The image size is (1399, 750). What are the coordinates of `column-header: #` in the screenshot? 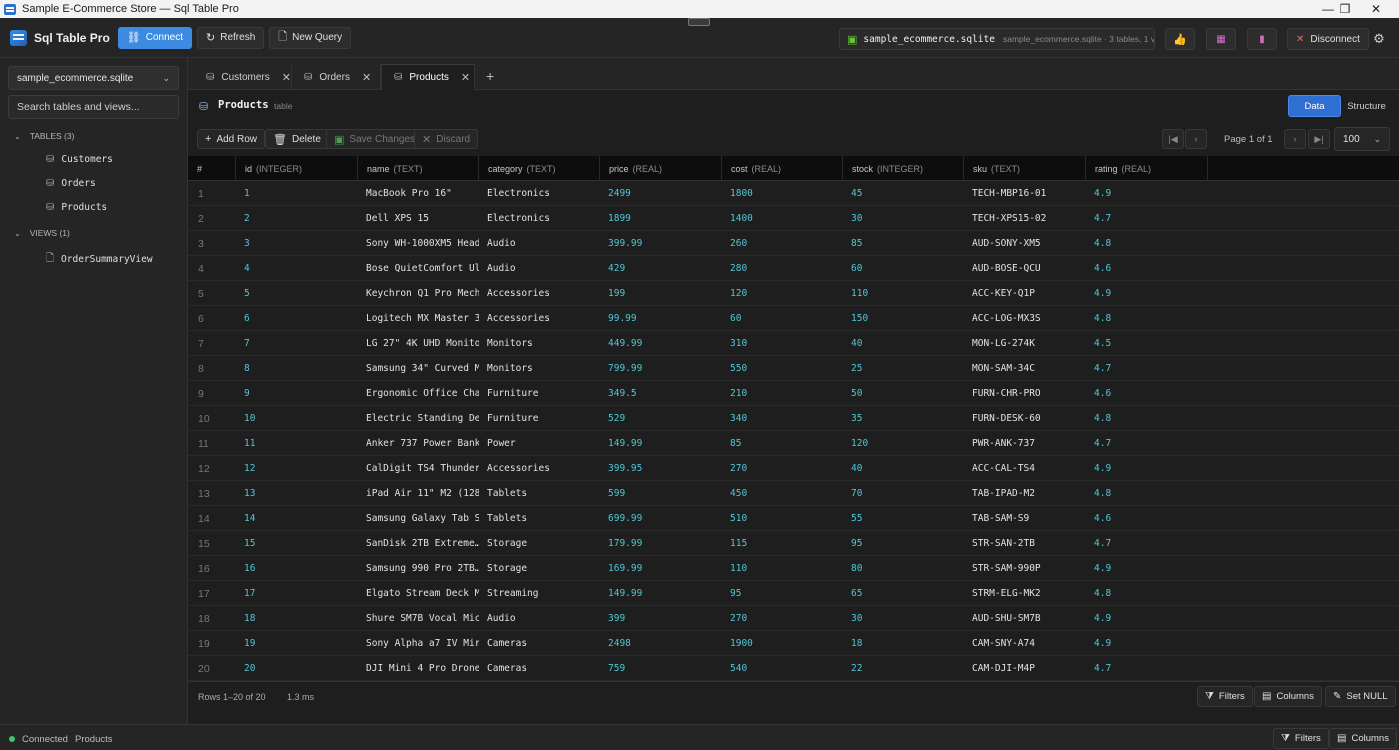 It's located at (212, 168).